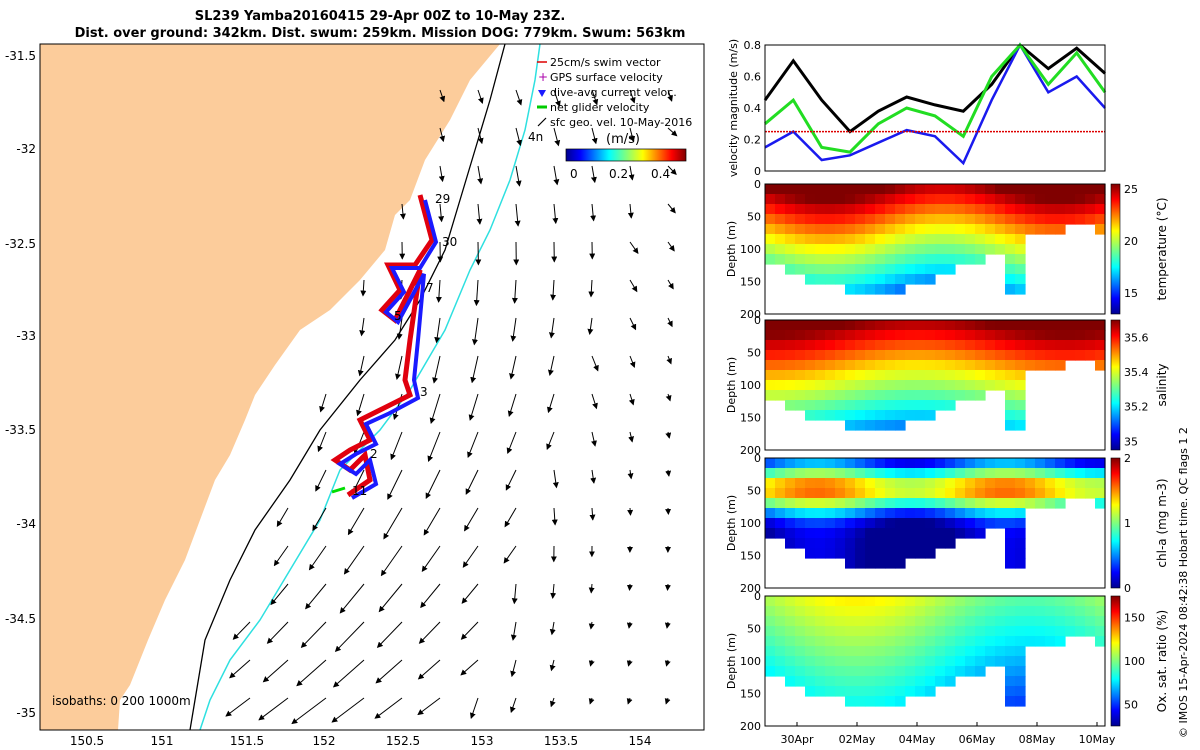 Image resolution: width=1200 pixels, height=750 pixels. What do you see at coordinates (1115, 249) in the screenshot?
I see `colorbar` at bounding box center [1115, 249].